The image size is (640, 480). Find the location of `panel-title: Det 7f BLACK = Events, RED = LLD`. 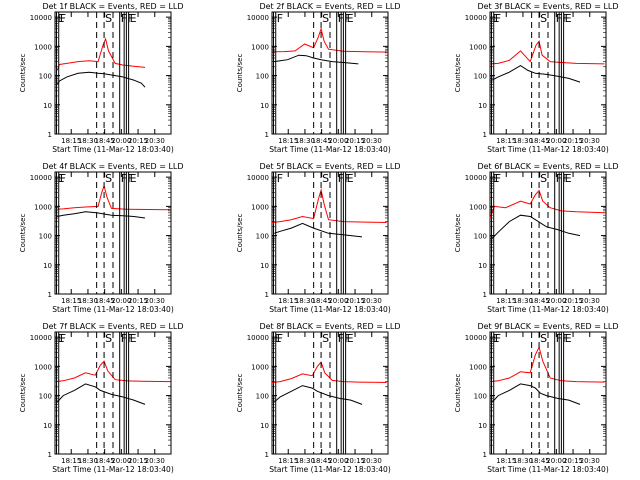

panel-title: Det 7f BLACK = Events, RED = LLD is located at coordinates (112, 326).